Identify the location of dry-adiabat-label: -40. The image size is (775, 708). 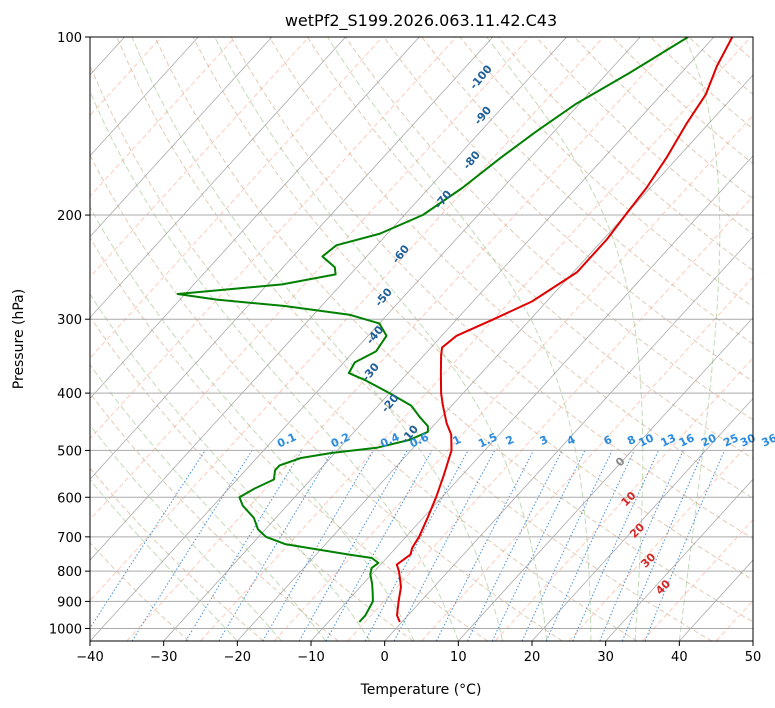
(375, 335).